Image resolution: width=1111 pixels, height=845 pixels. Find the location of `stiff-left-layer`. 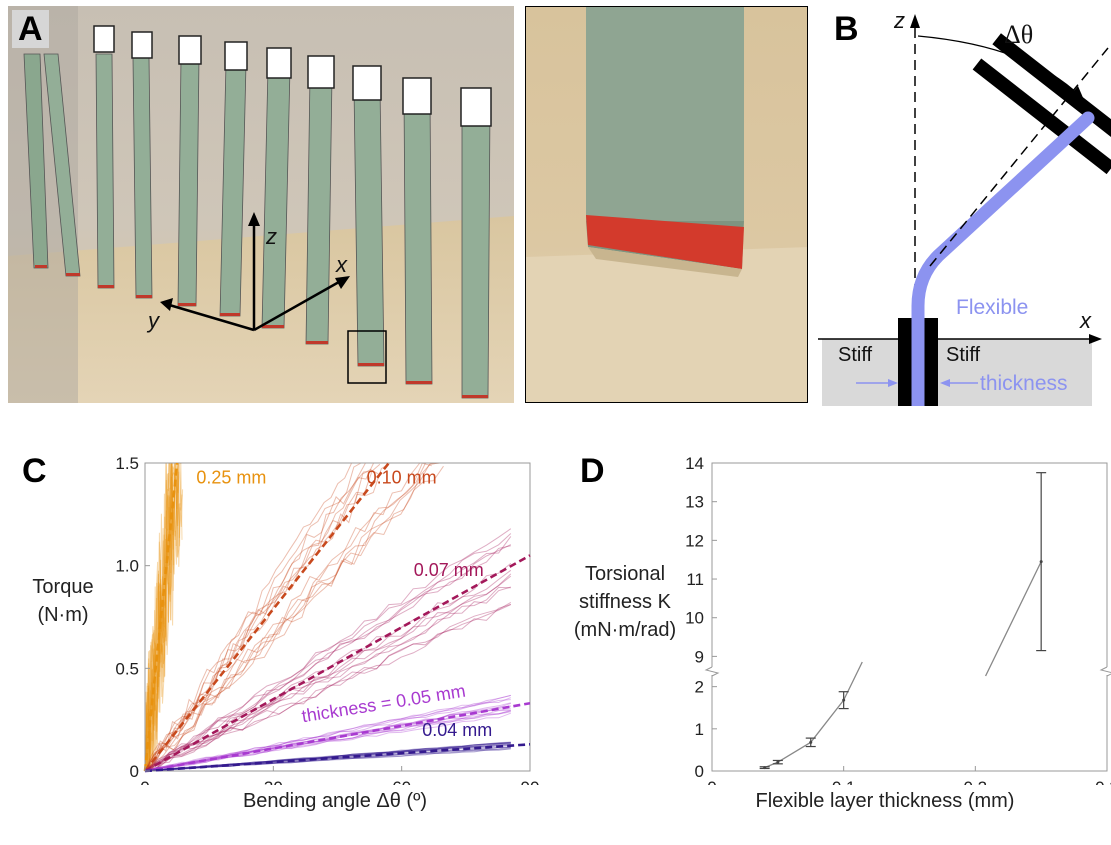

stiff-left-layer is located at coordinates (905, 362).